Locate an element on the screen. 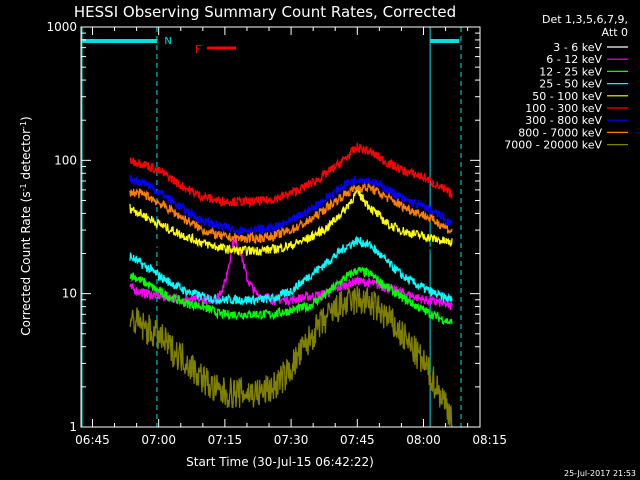  x-tick-label: 07:30 is located at coordinates (291, 440).